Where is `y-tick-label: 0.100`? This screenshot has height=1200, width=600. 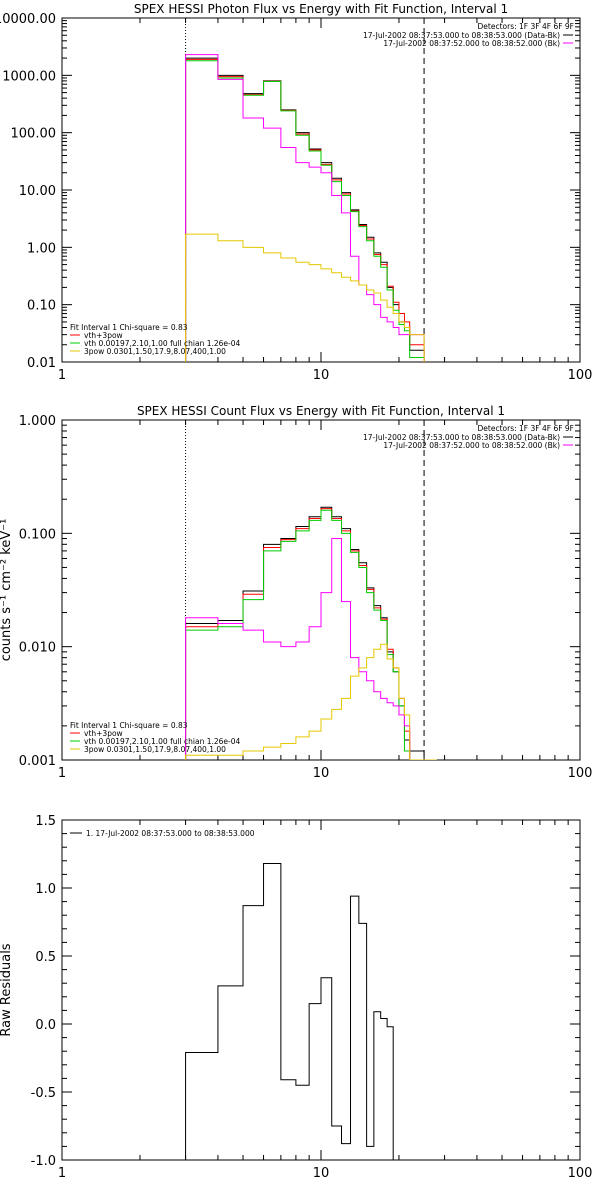 y-tick-label: 0.100 is located at coordinates (37, 534).